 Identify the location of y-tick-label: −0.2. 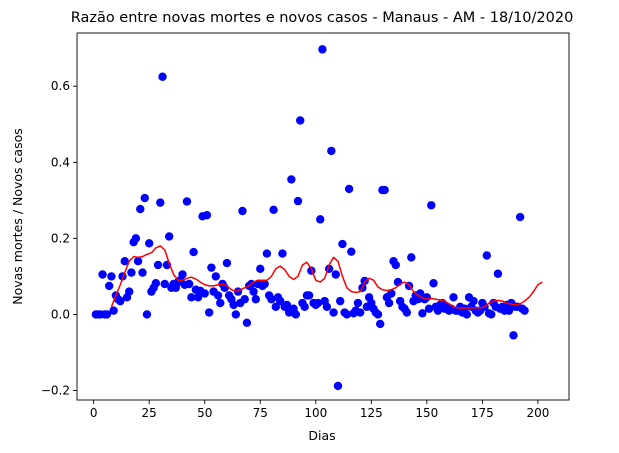
(55, 390).